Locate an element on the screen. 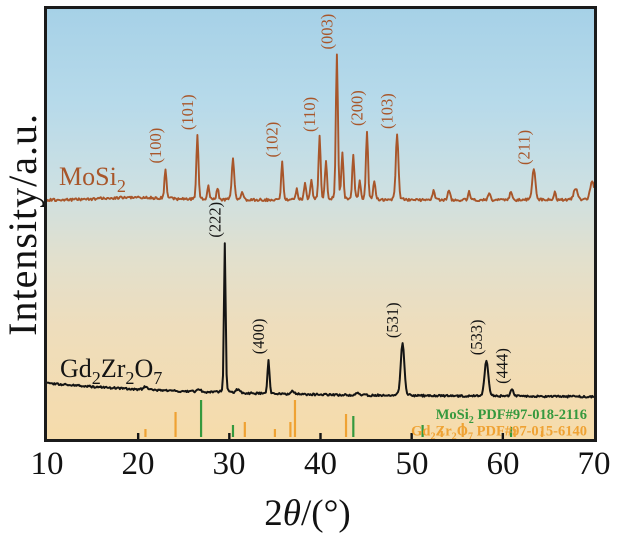 The image size is (619, 540). y-axis-label-wrap: Intensity/a.u. is located at coordinates (22, 224).